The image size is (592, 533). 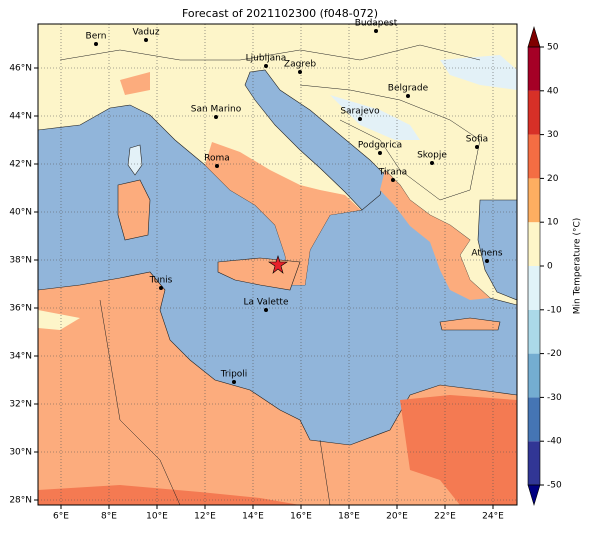 I want to click on mild-patch, so click(x=59, y=320).